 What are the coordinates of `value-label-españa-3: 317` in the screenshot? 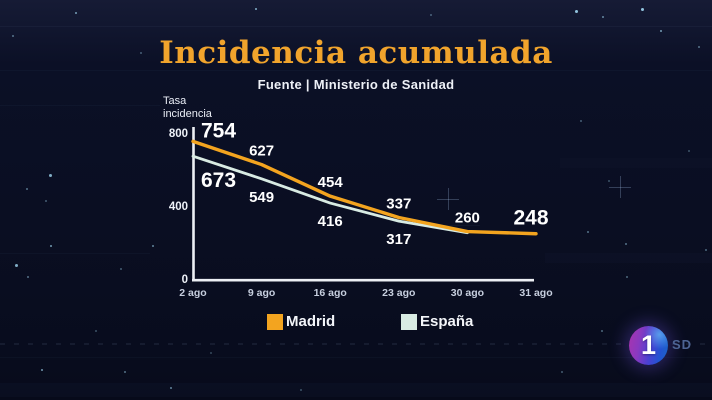 It's located at (398, 239).